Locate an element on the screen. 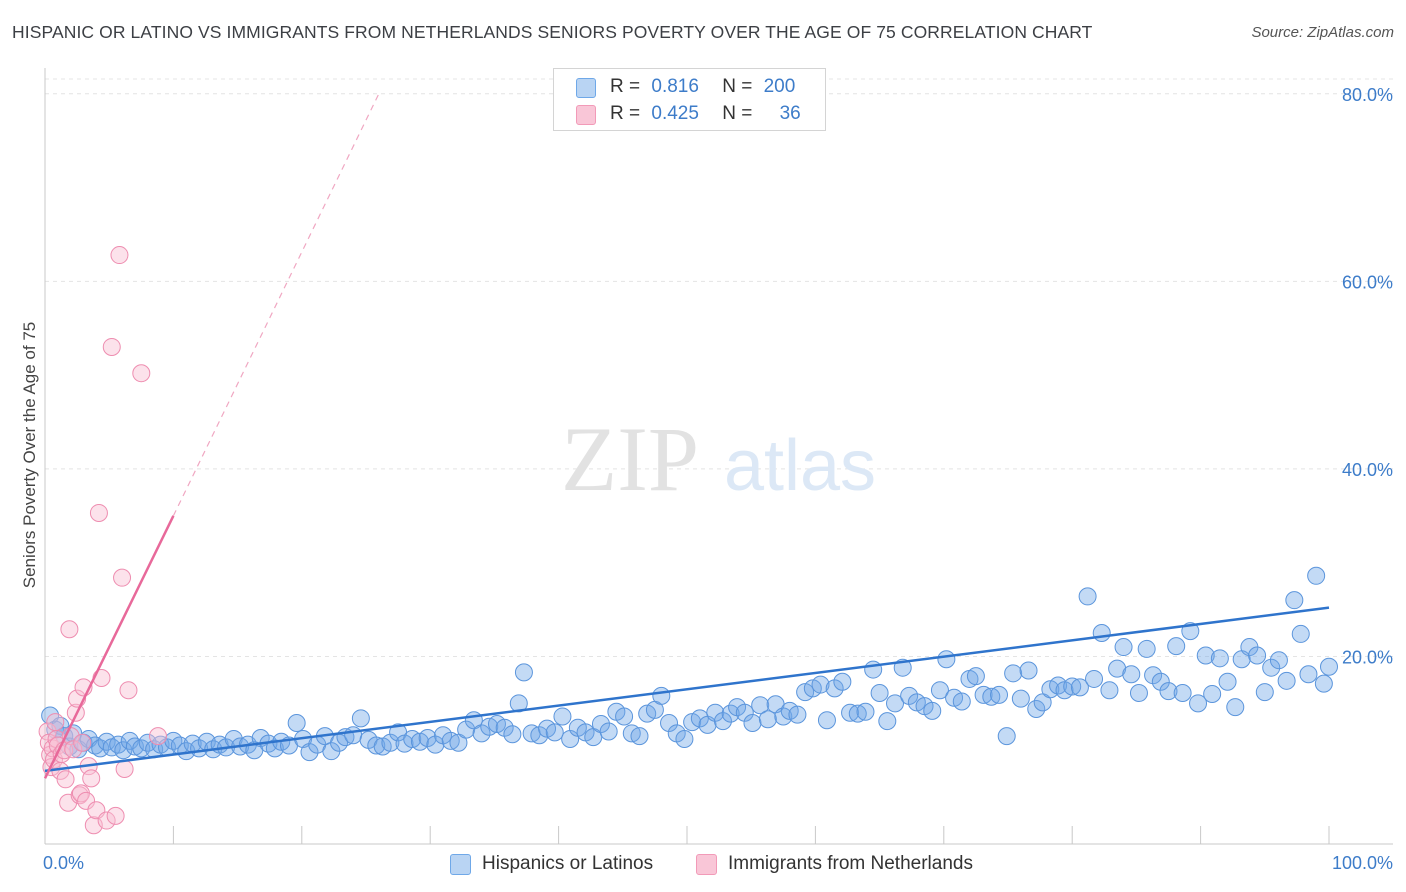 The width and height of the screenshot is (1406, 892). legend: R = 0.816 N = 200 R = 0.425 N = 36 is located at coordinates (689, 99).